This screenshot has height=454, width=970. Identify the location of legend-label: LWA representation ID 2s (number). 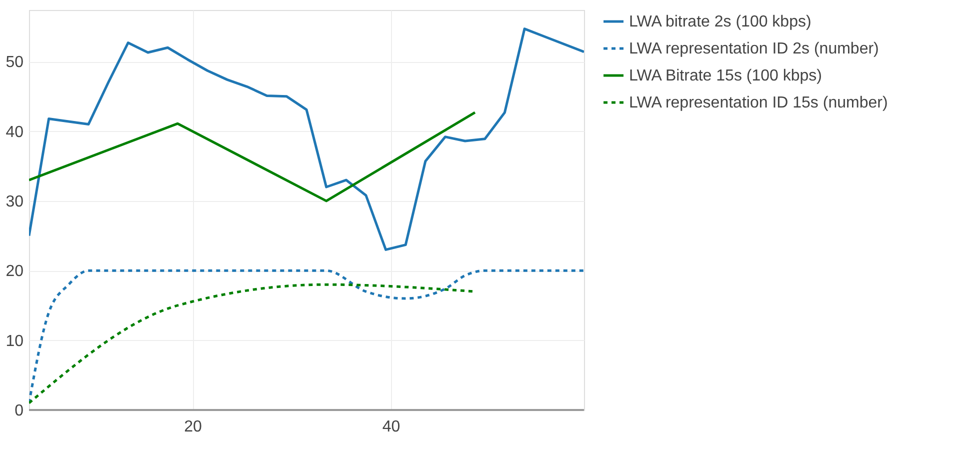
(754, 49).